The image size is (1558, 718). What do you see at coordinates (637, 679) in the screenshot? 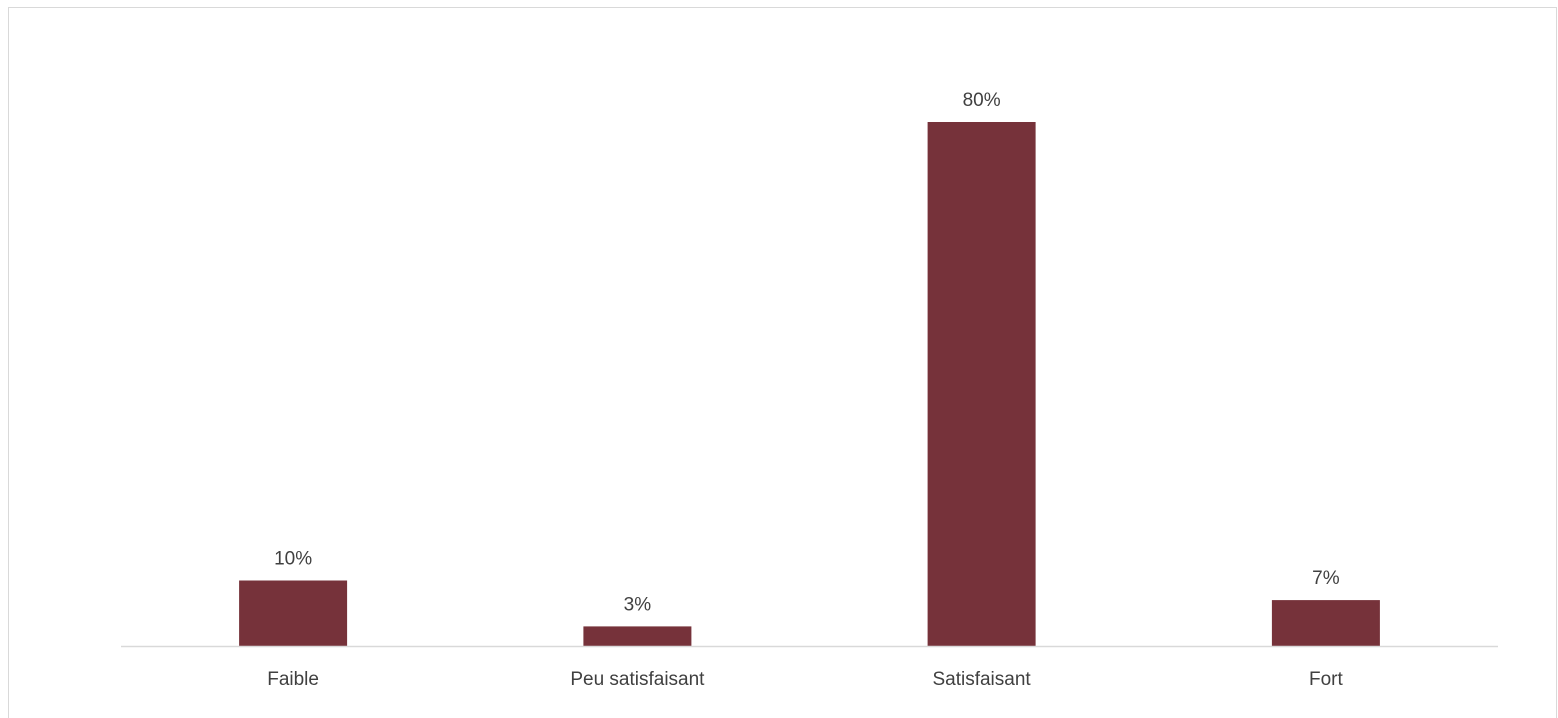
I see `category-label-peu-satisfaisant: Peu satisfaisant` at bounding box center [637, 679].